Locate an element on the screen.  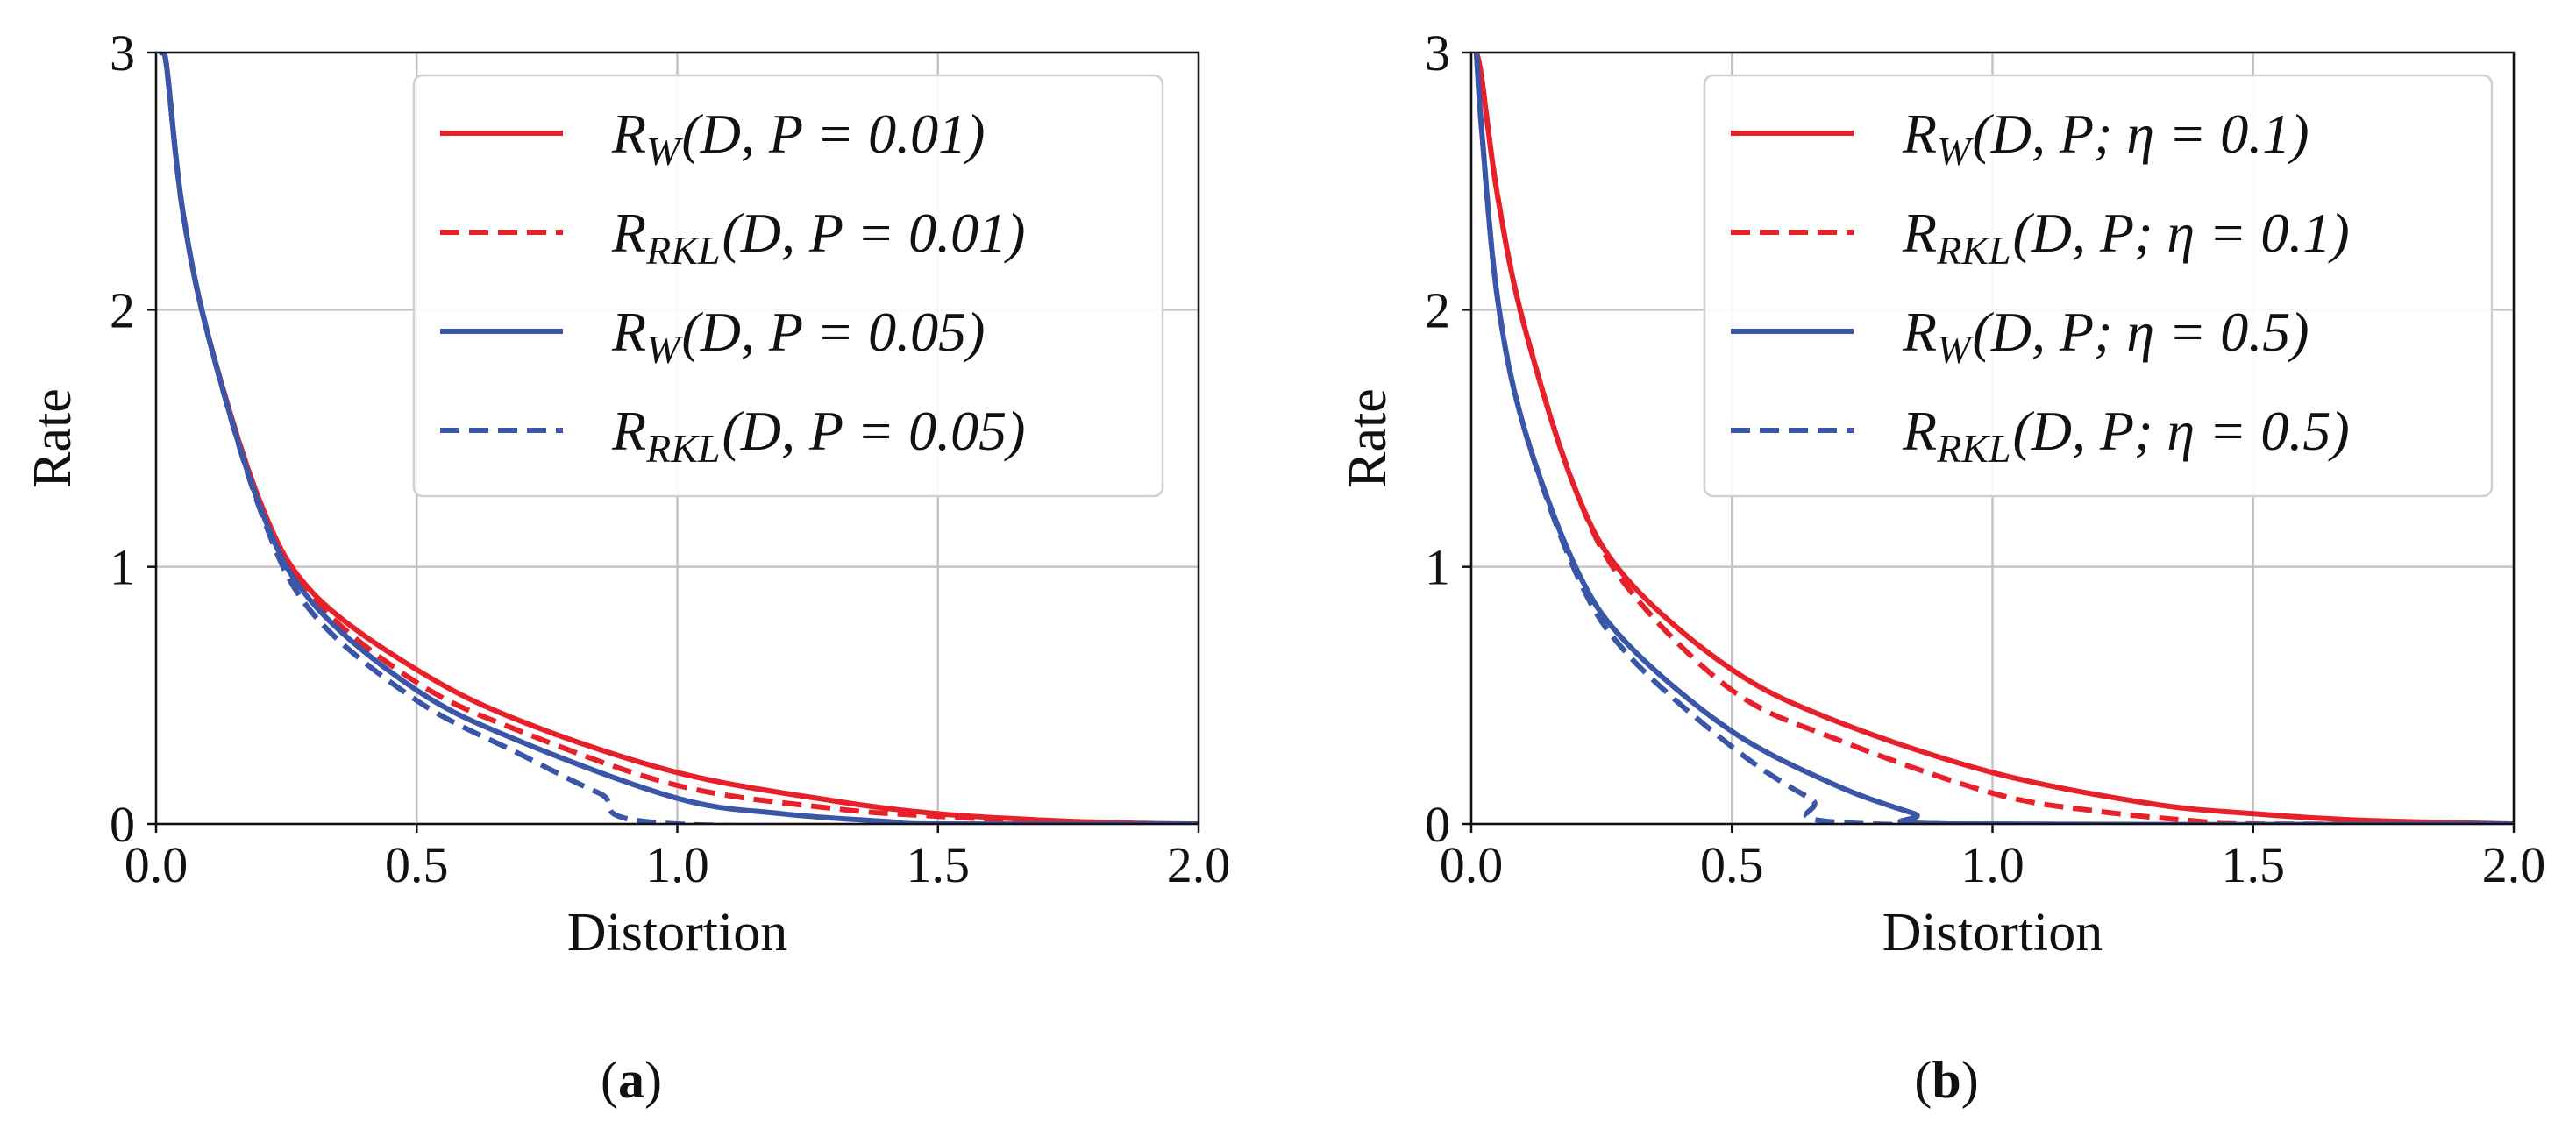
legend-entry-1: RW(D, P = 0.01) is located at coordinates (798, 138).